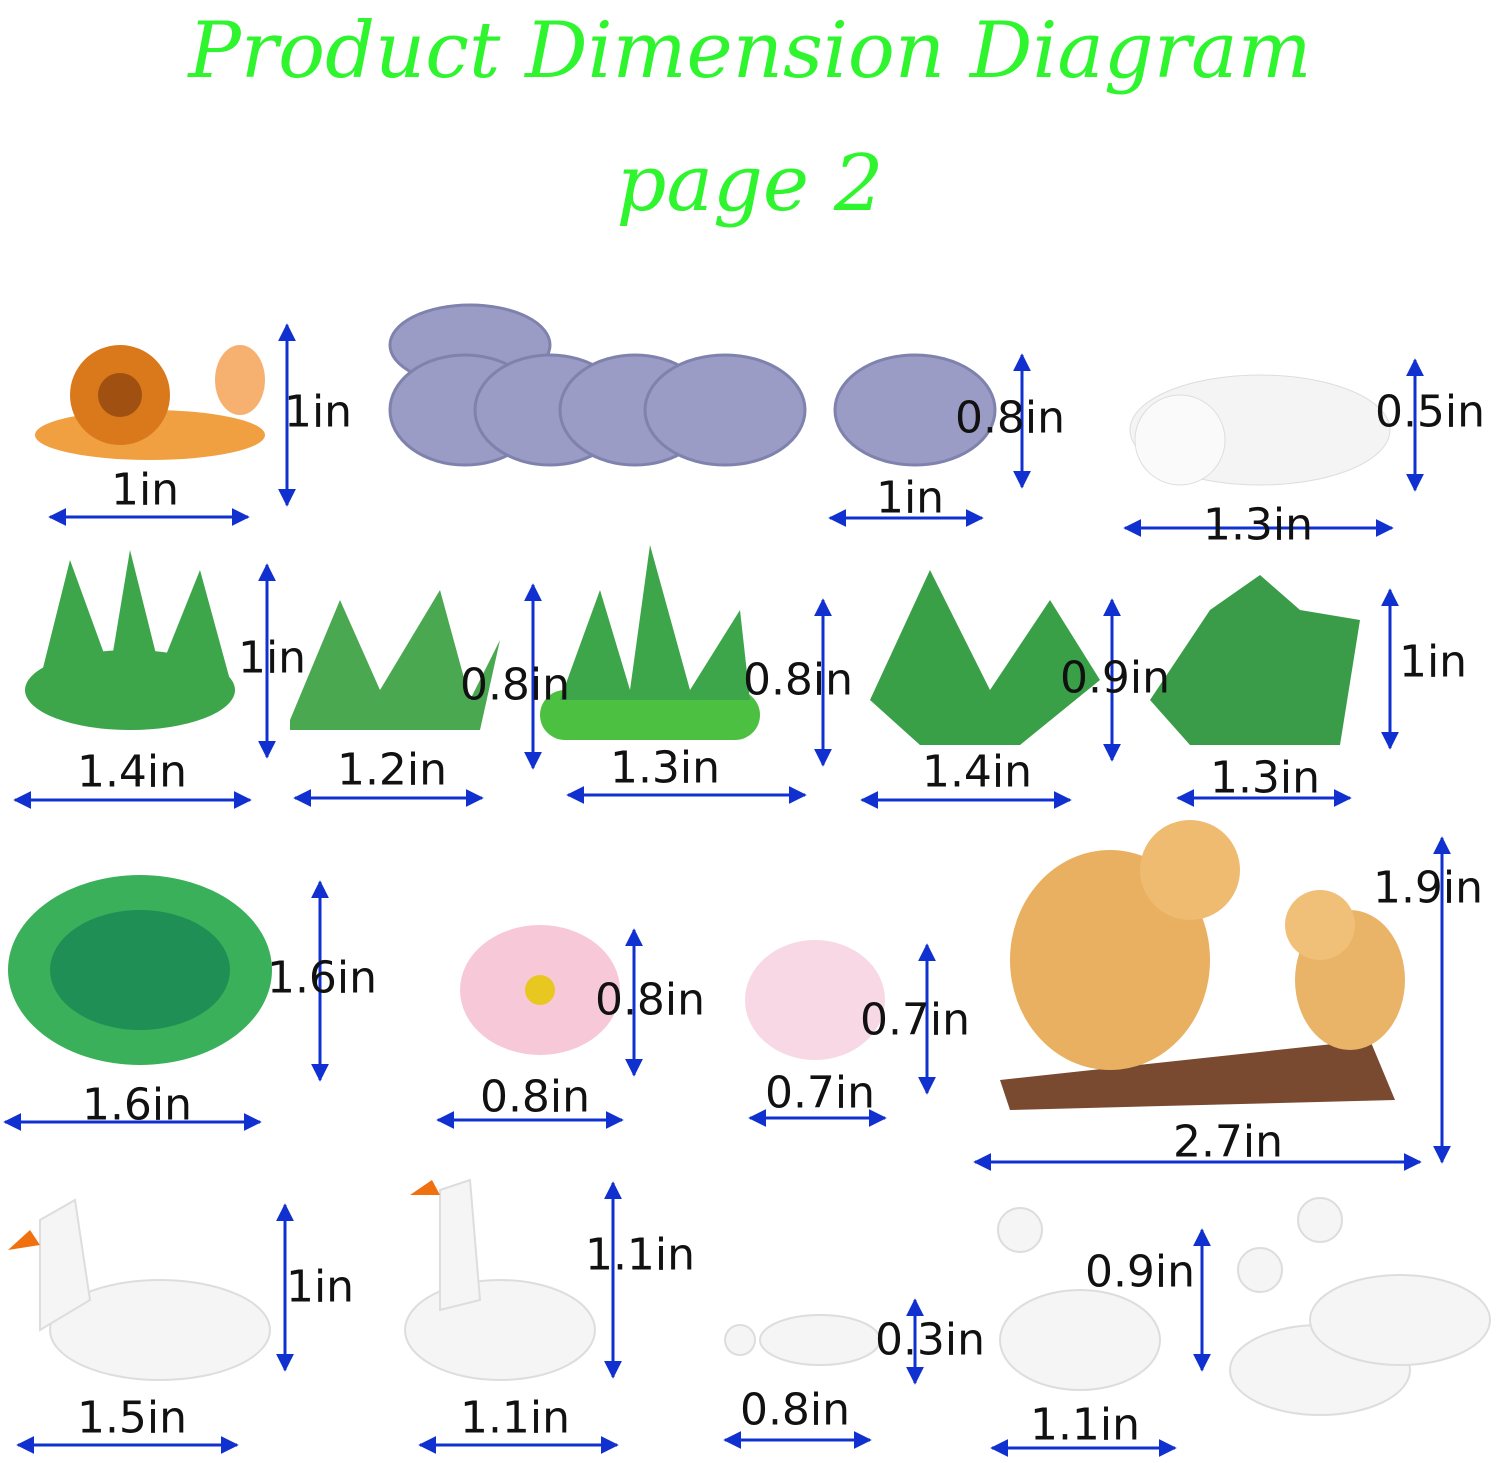  I want to click on lily-pad-height-label: 1.6in, so click(322, 978).